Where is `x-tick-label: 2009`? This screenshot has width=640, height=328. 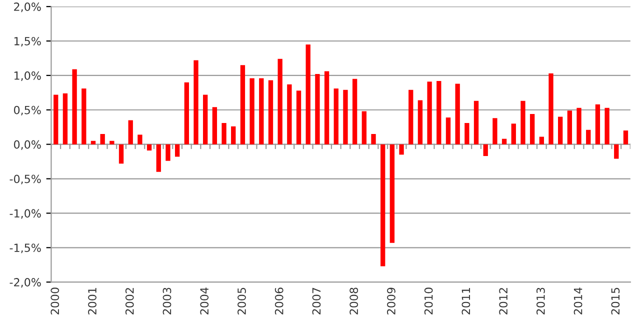
x-tick-label: 2009 is located at coordinates (391, 301).